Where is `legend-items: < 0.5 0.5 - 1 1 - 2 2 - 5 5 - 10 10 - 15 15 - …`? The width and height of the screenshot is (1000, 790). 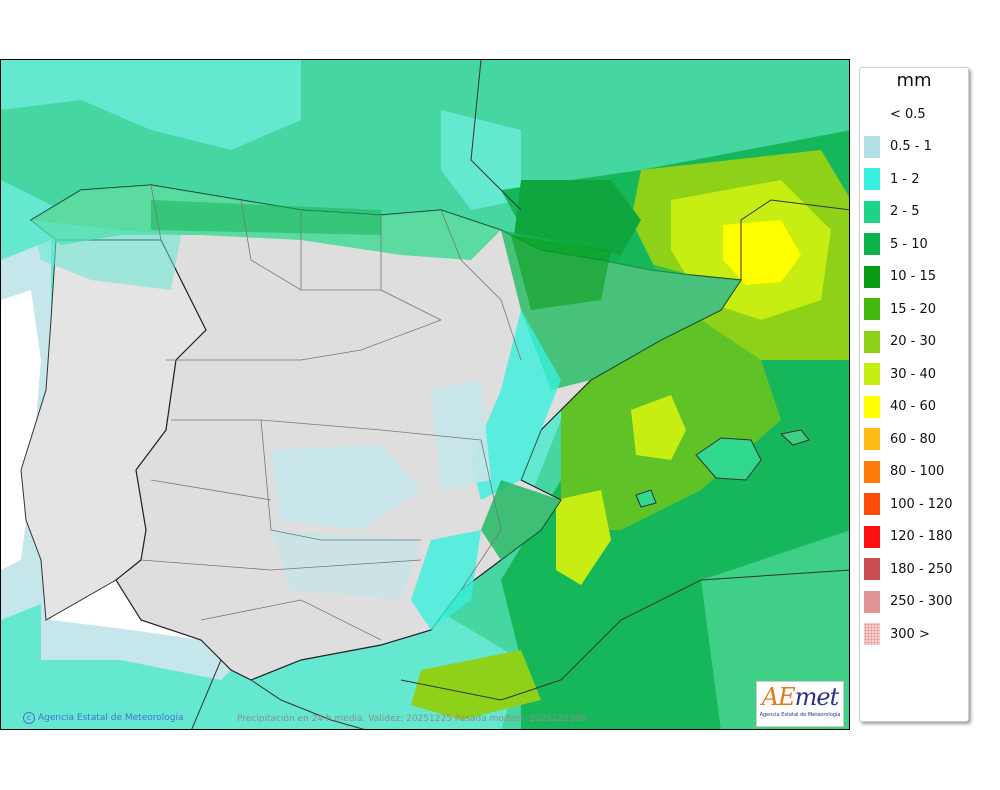 legend-items: < 0.5 0.5 - 1 1 - 2 2 - 5 5 - 10 10 - 15 15 - … is located at coordinates (914, 374).